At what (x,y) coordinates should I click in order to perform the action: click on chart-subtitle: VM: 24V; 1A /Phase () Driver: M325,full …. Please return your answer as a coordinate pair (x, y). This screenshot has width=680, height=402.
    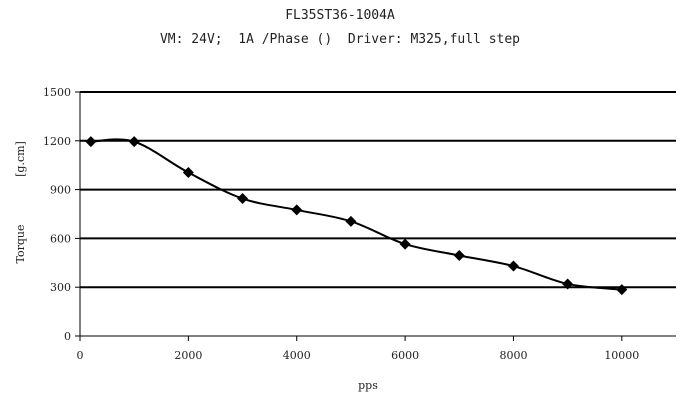
    Looking at the image, I should click on (340, 39).